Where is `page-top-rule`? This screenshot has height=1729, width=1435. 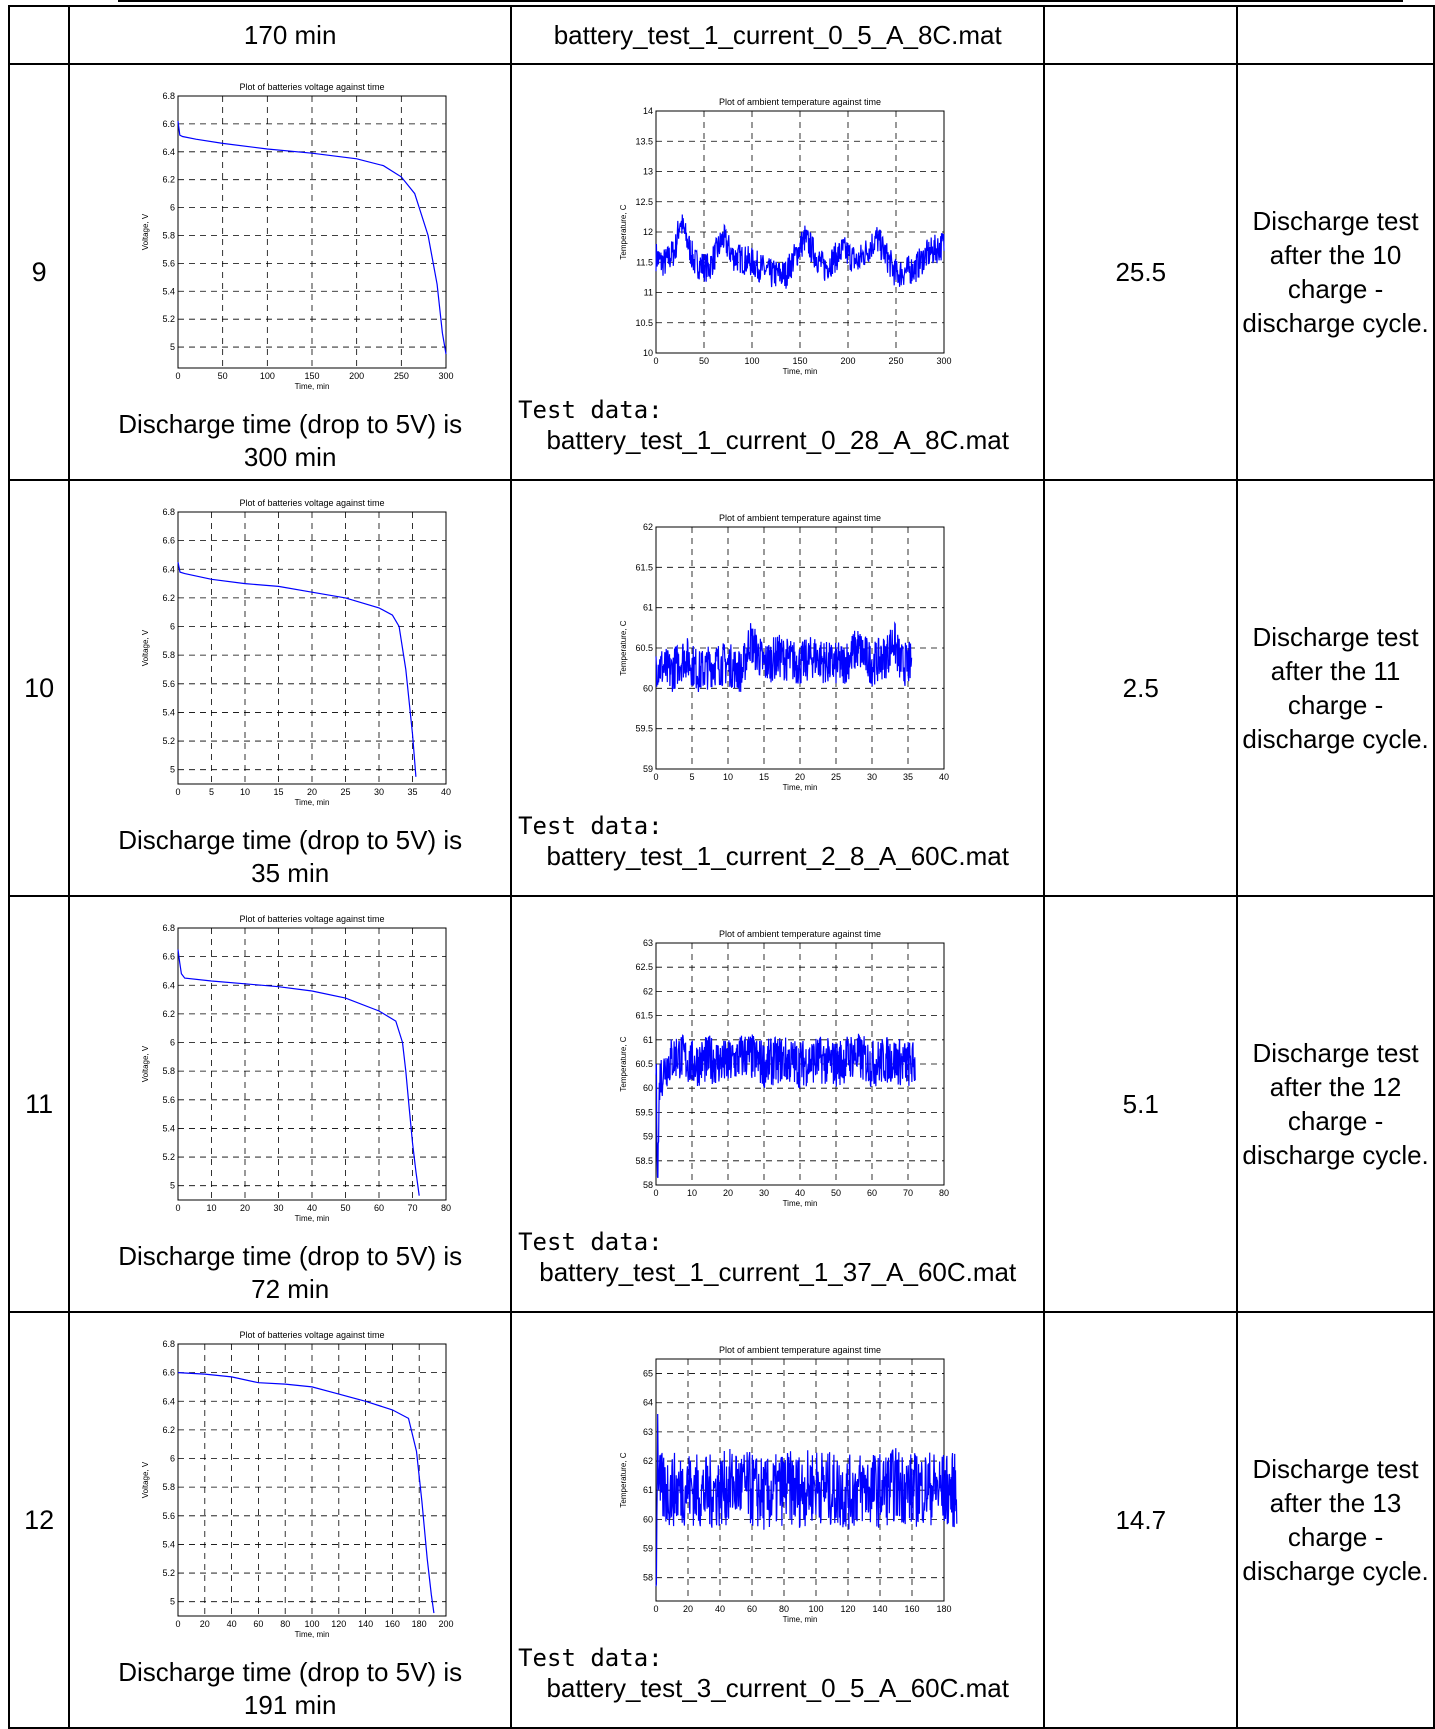 page-top-rule is located at coordinates (760, 1).